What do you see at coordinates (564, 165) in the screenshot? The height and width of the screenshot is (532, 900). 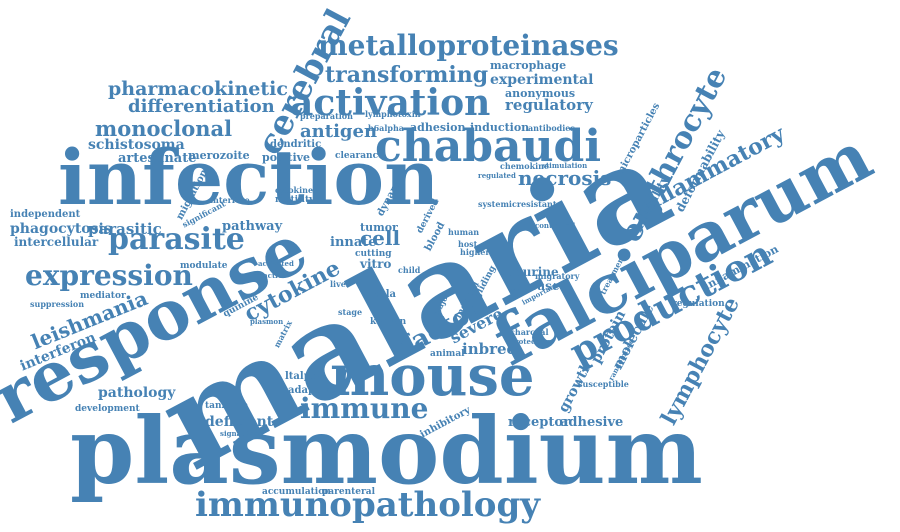 I see `word: stimulation` at bounding box center [564, 165].